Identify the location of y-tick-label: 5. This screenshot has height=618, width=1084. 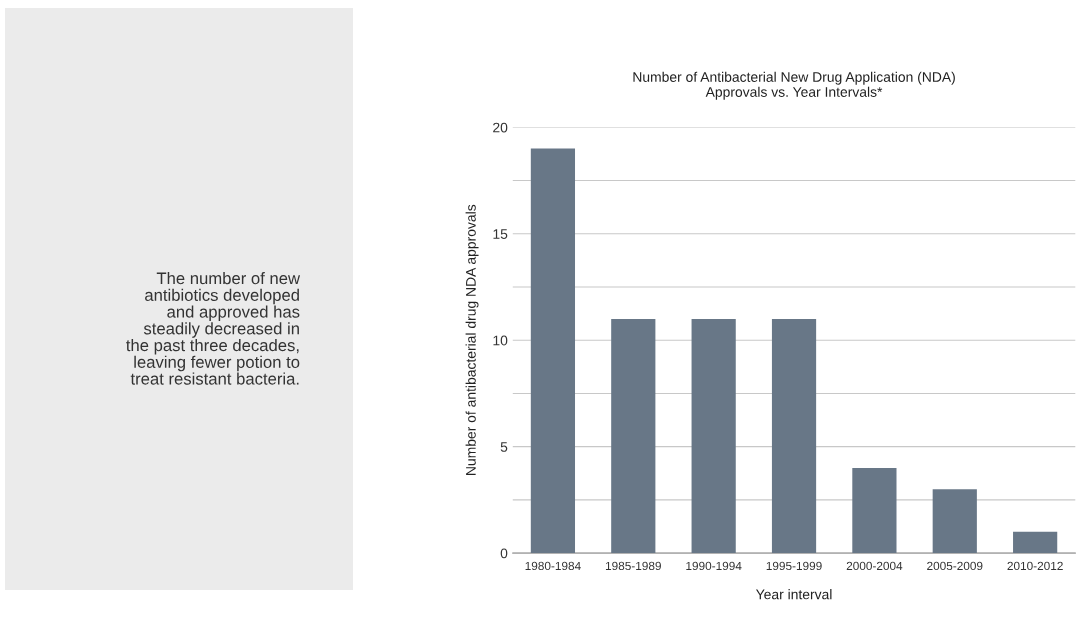
(504, 447).